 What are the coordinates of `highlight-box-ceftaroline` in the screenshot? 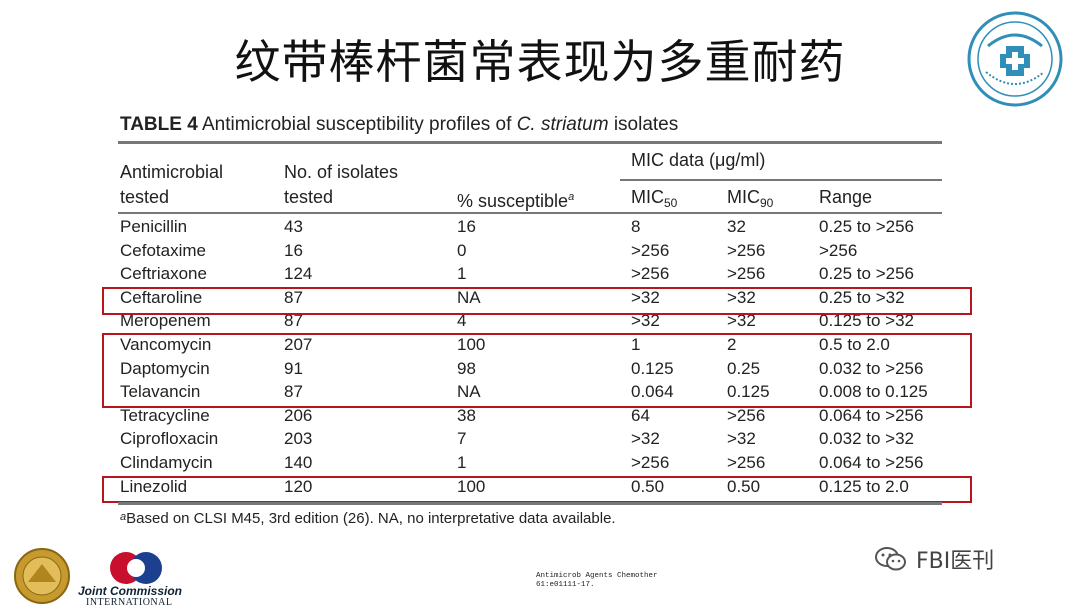 It's located at (537, 301).